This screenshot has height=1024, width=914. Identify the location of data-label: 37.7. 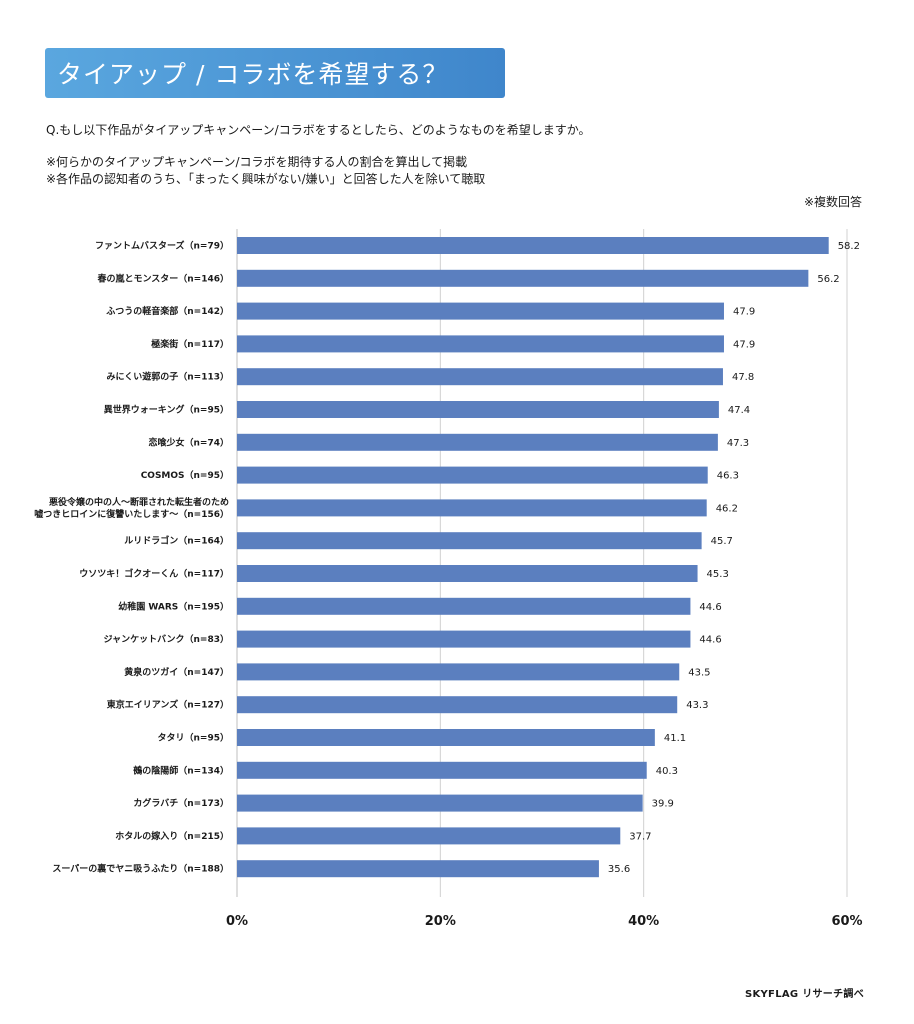
(640, 836).